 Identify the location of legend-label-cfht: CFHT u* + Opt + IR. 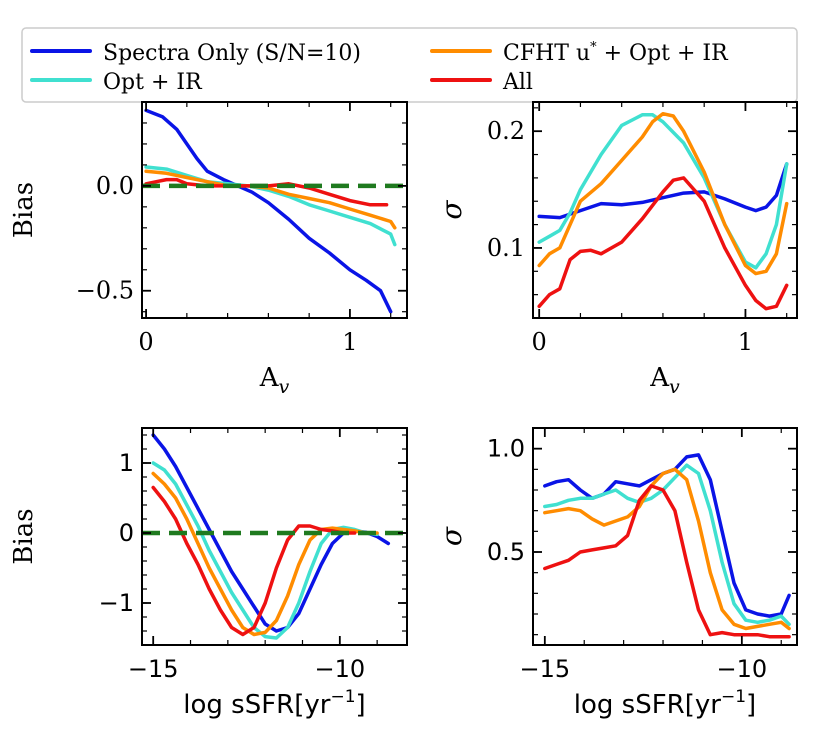
(616, 53).